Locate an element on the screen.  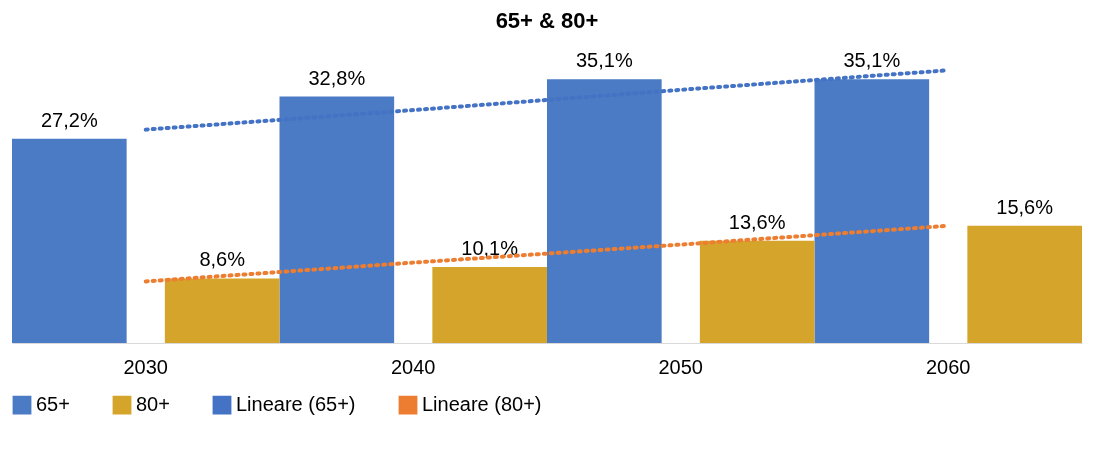
data-label: 13,6% is located at coordinates (757, 221).